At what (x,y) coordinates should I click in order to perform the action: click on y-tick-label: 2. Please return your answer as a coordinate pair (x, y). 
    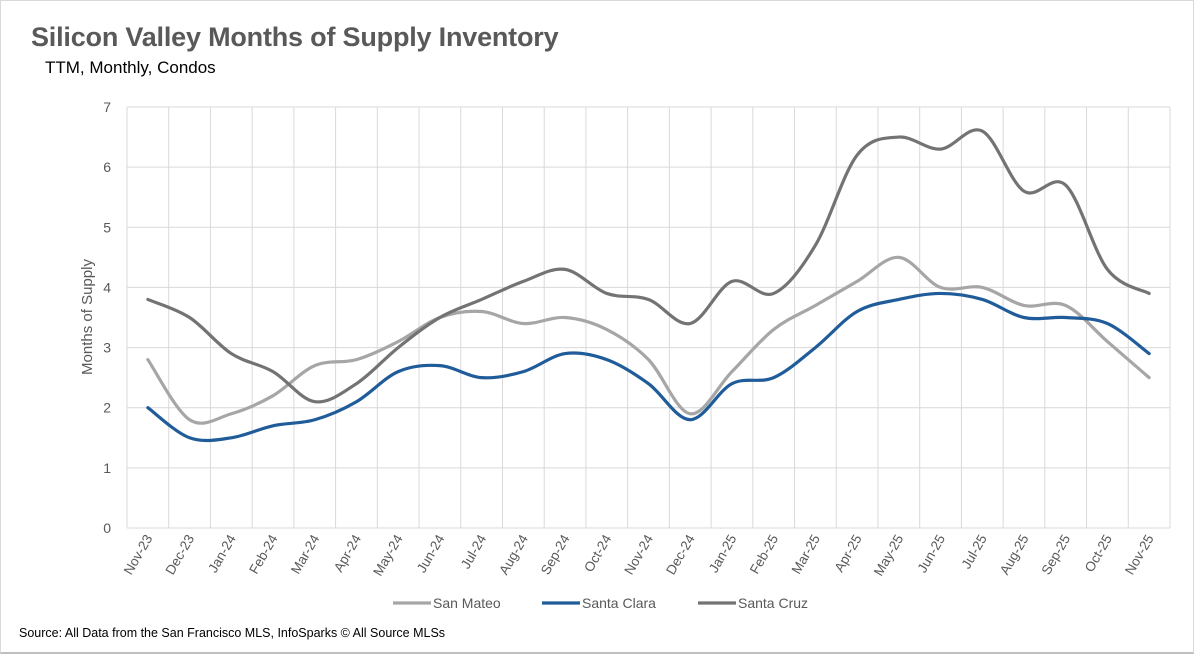
    Looking at the image, I should click on (107, 408).